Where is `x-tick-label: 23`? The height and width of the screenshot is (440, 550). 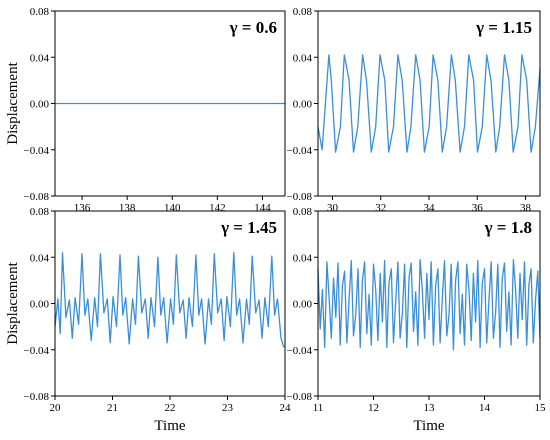 x-tick-label: 23 is located at coordinates (228, 408).